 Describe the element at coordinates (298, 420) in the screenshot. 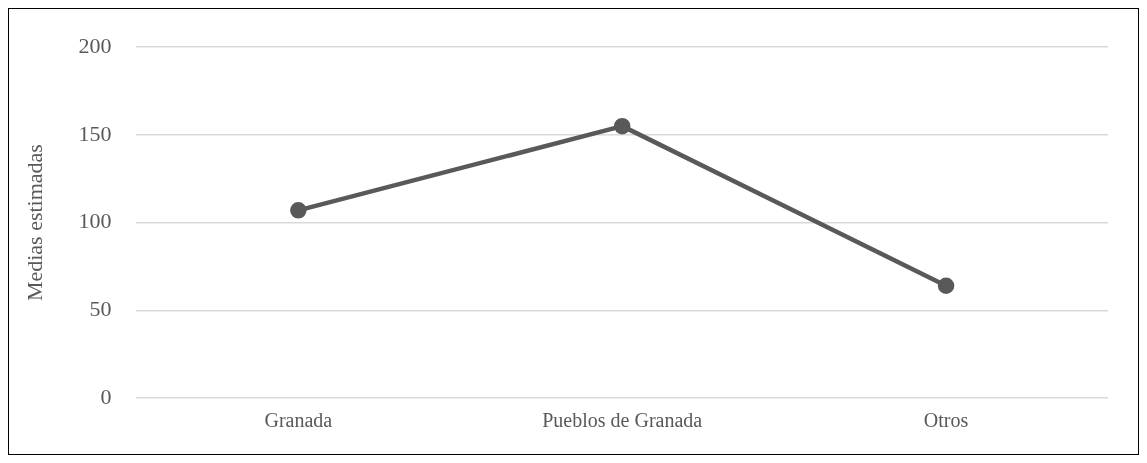

I see `x-tick-label: Granada` at that location.